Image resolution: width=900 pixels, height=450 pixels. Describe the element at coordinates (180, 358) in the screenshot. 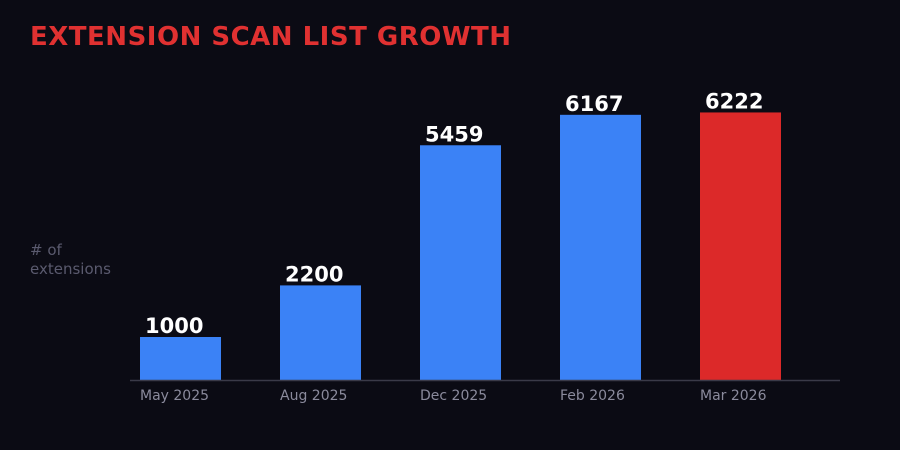

I see `bar-may-2025` at that location.